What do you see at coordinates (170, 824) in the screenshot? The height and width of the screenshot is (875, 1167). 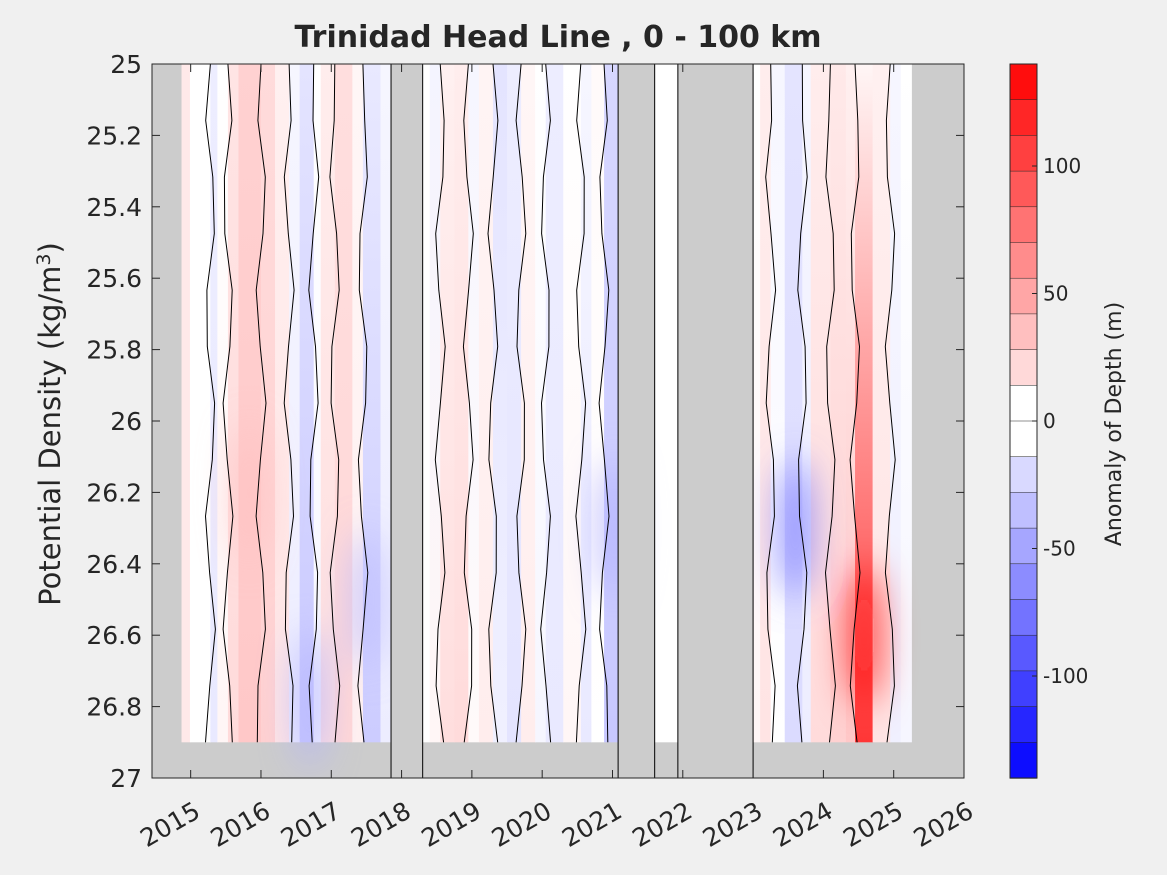 I see `x-tick-label: 2015` at bounding box center [170, 824].